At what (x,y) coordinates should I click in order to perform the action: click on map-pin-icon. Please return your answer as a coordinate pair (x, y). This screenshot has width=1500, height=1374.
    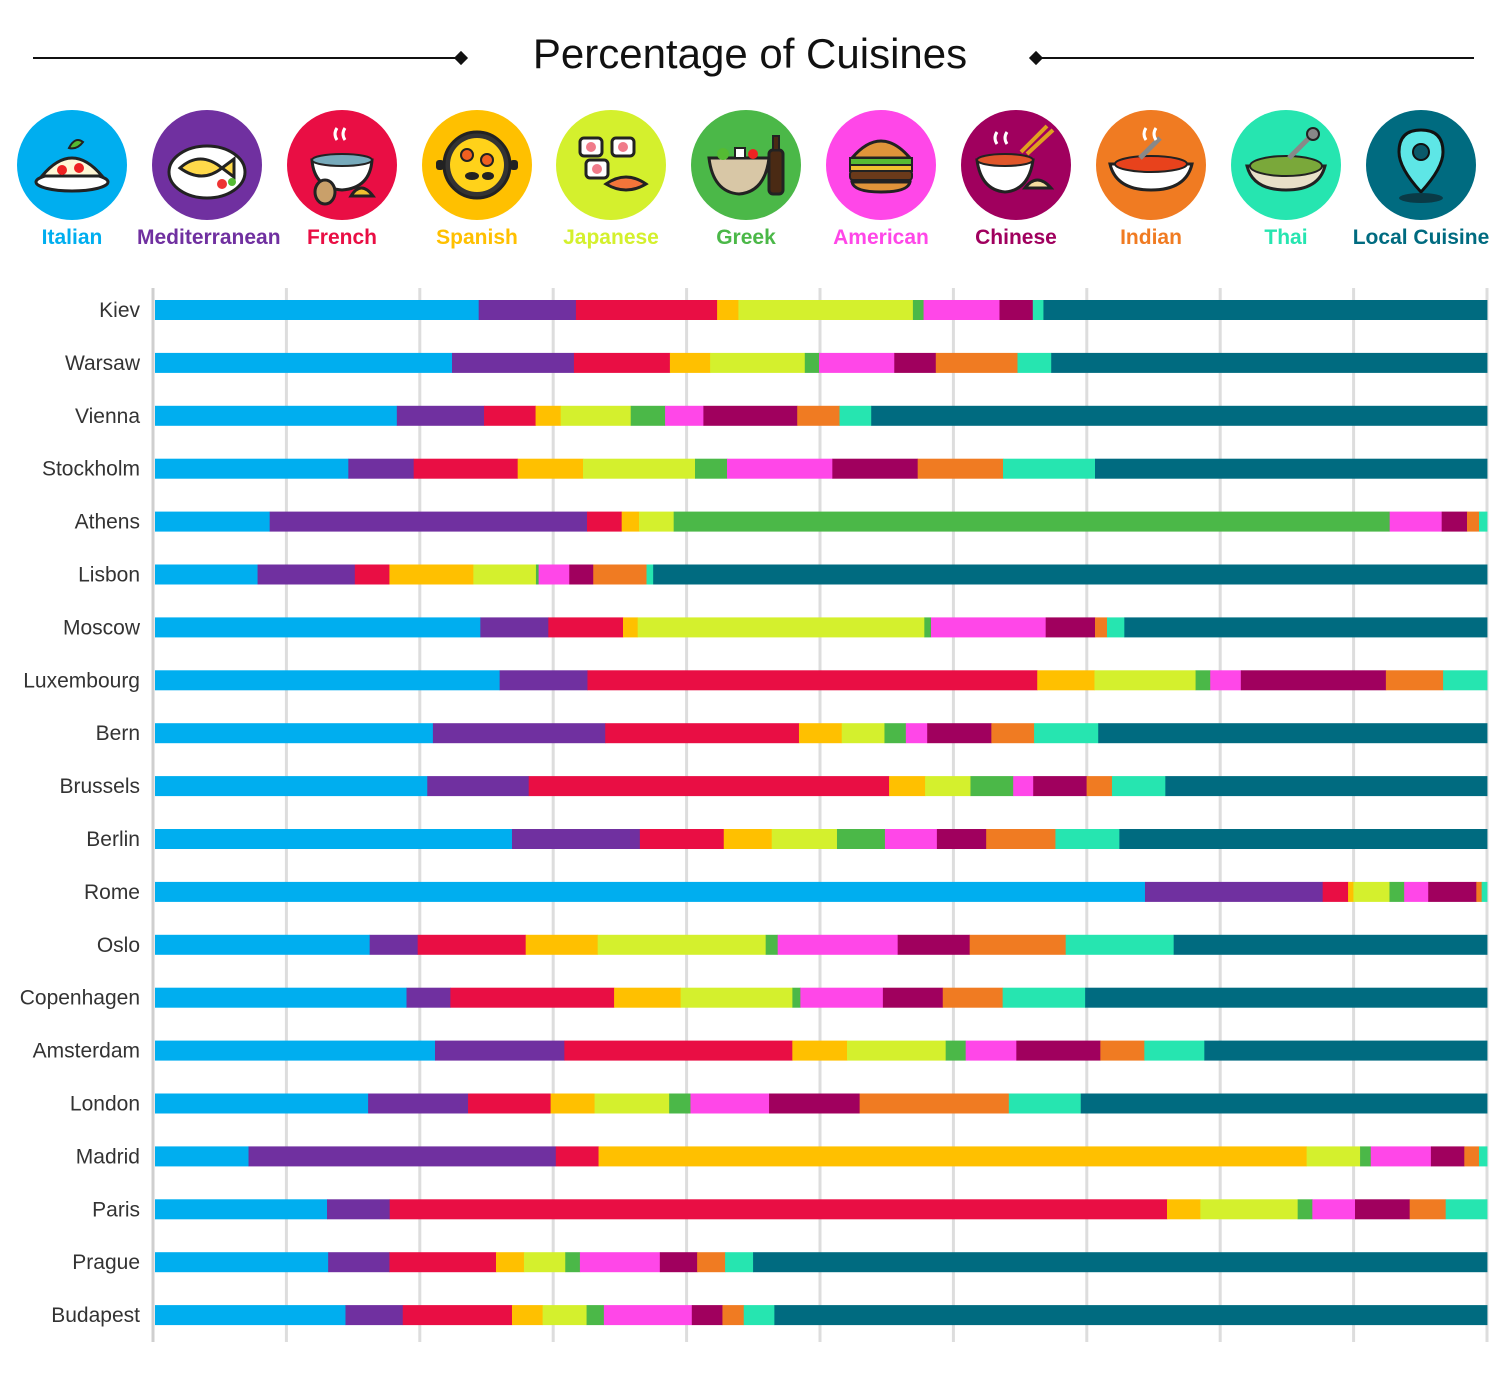
    Looking at the image, I should click on (1421, 165).